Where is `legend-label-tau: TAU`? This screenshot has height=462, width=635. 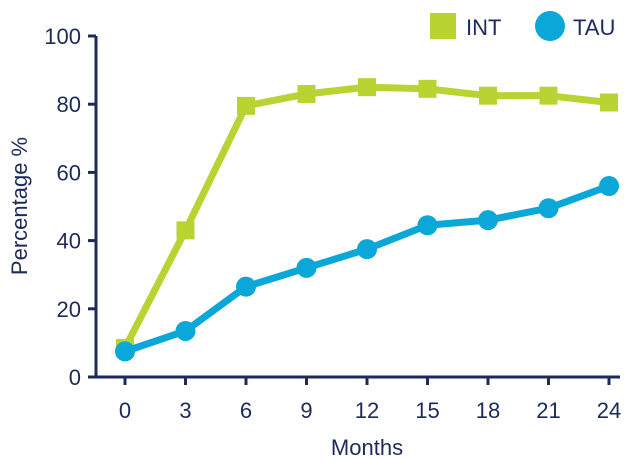 legend-label-tau: TAU is located at coordinates (594, 27).